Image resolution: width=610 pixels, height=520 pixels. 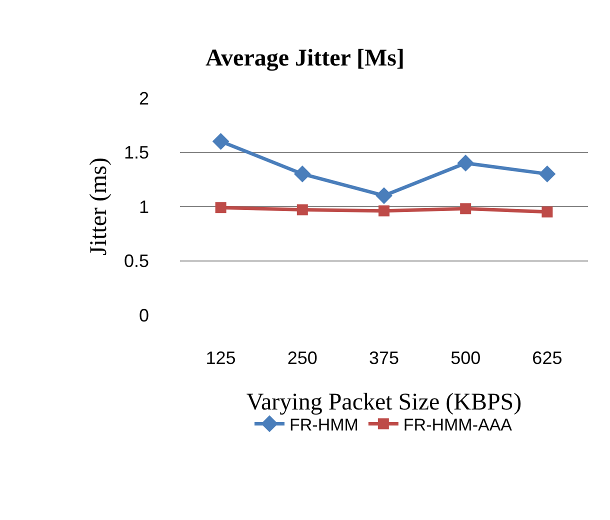 I want to click on x-tick-label: 500, so click(x=465, y=358).